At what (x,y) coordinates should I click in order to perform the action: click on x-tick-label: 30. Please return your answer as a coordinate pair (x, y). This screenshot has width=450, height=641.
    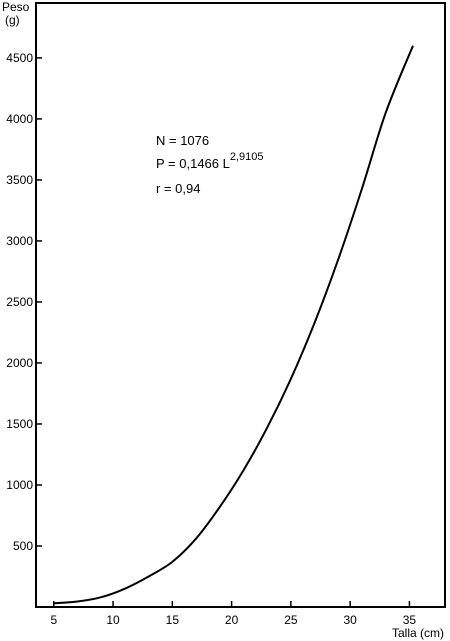
    Looking at the image, I should click on (350, 620).